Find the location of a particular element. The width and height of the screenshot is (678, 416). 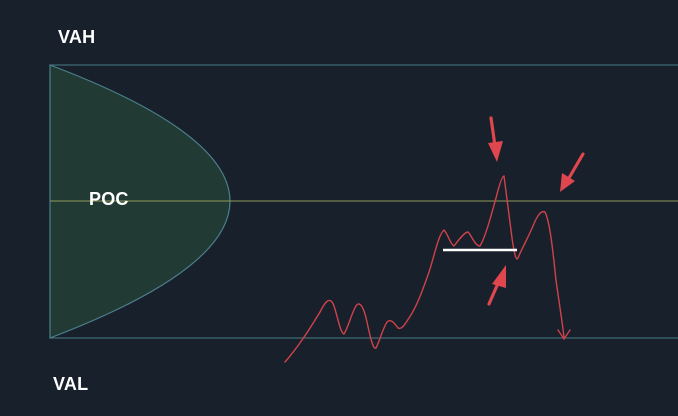

arrow-down-icon is located at coordinates (495, 139).